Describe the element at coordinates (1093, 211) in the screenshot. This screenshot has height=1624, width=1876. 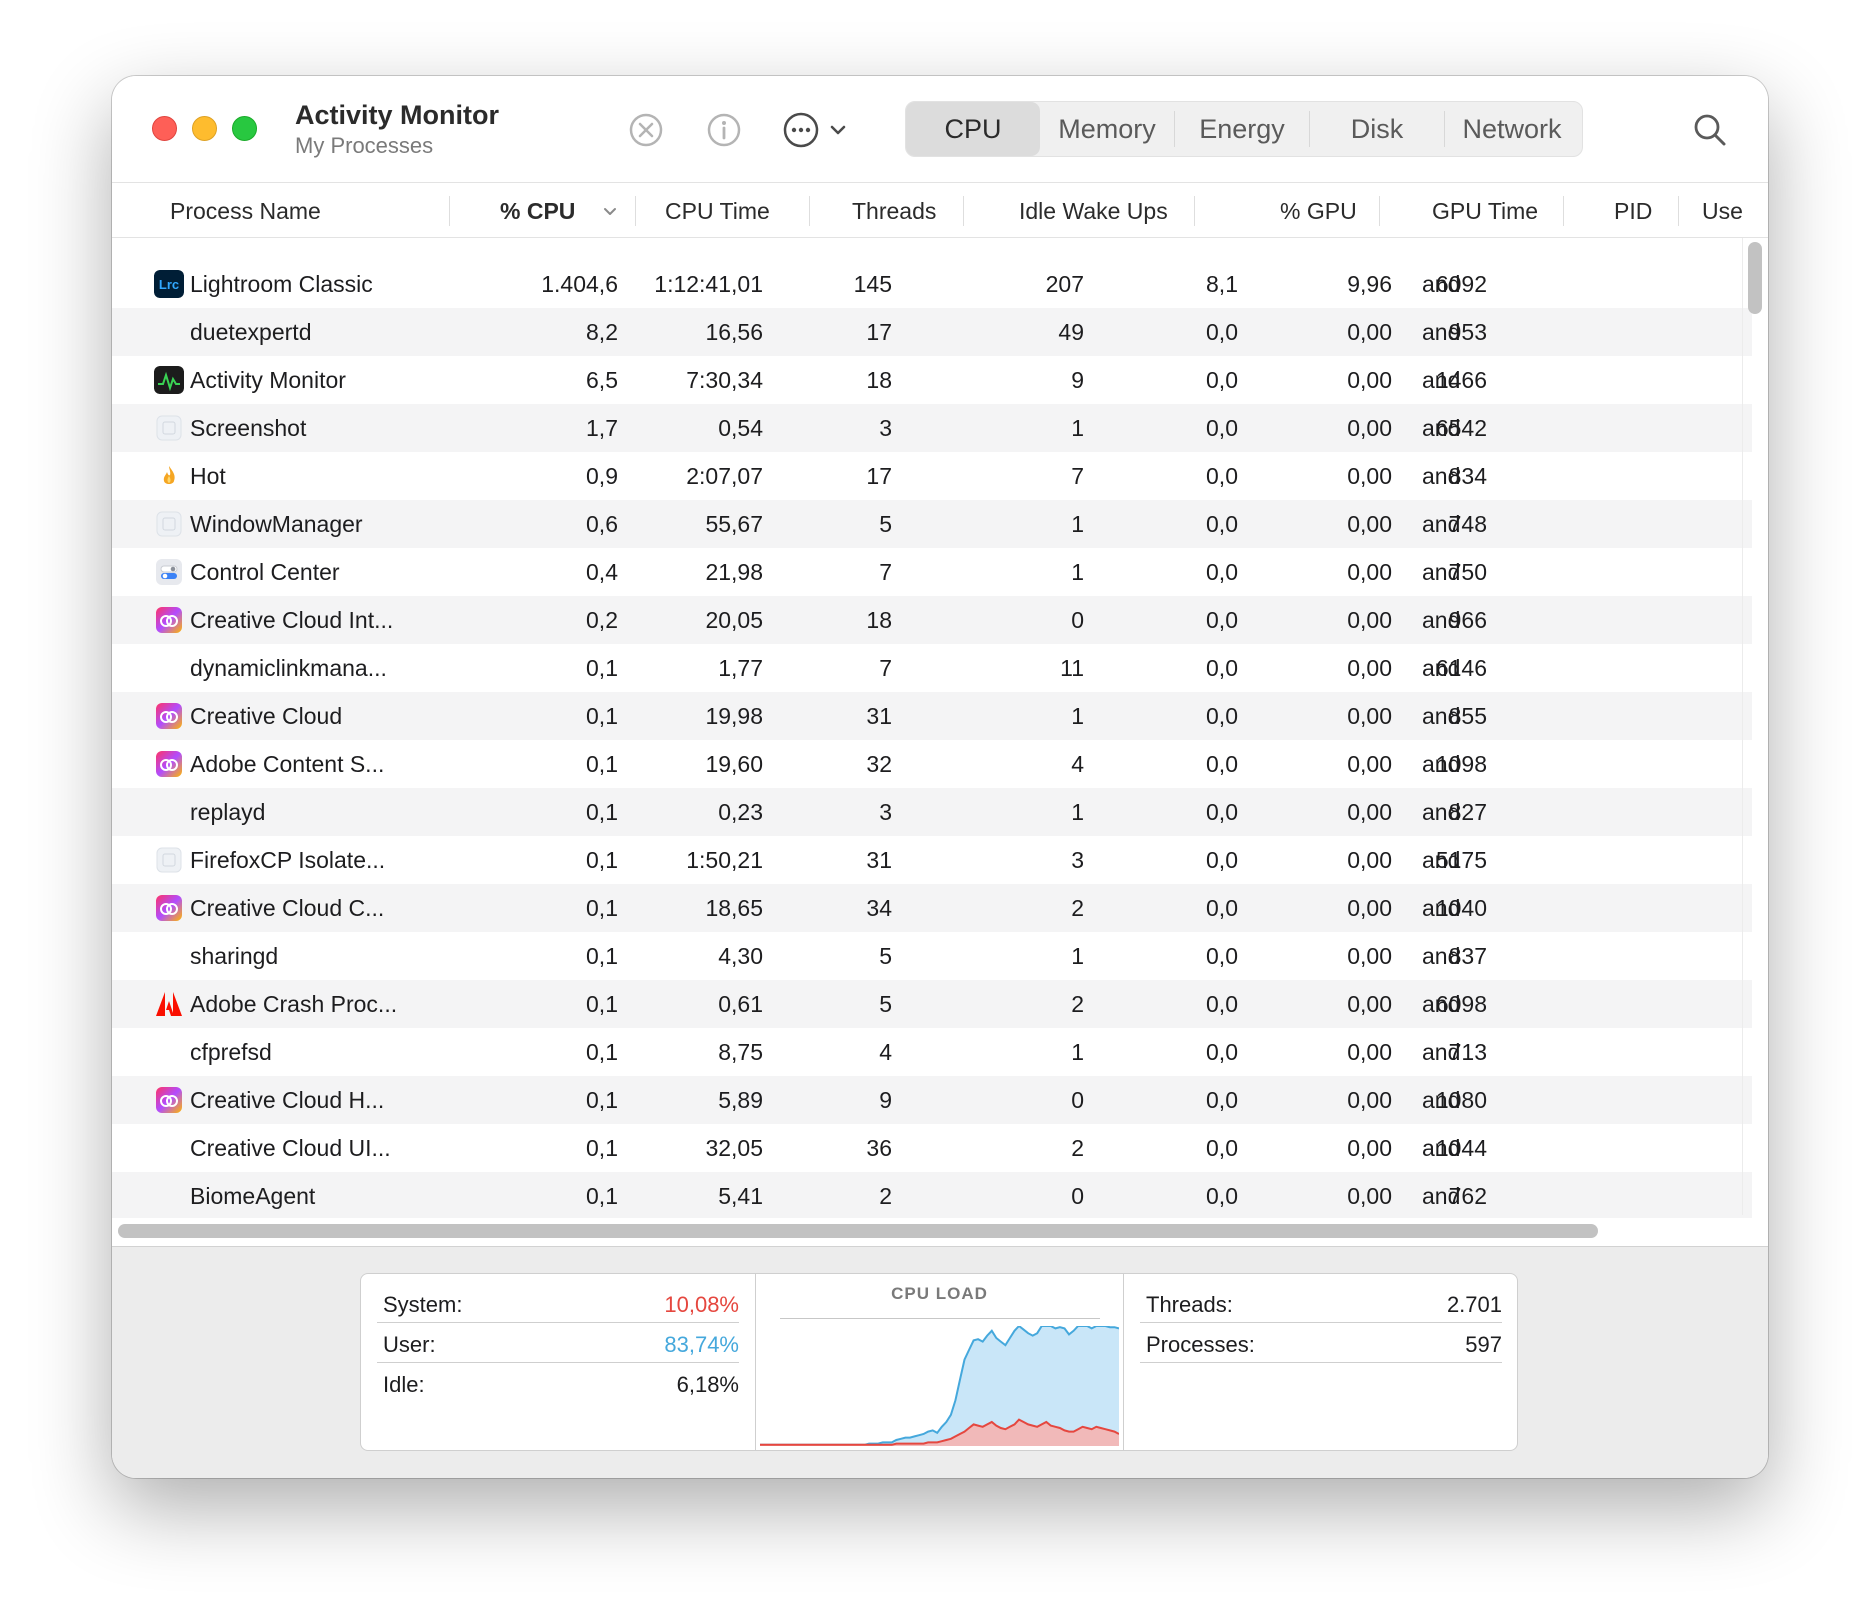
I see `column-idle-wake-ups: Idle Wake Ups` at that location.